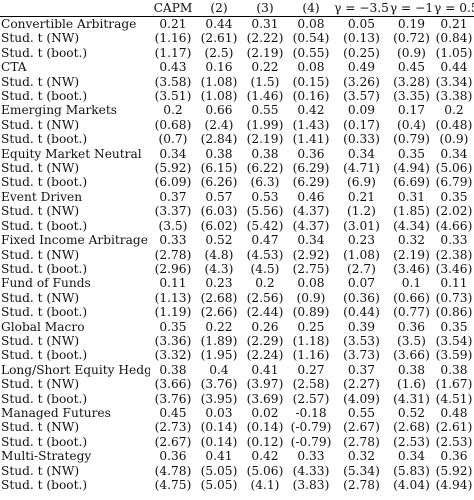  Describe the element at coordinates (237, 327) in the screenshot. I see `table-row: Global Macro 0.35 0.22 0.26 0.25 0.39 0.36 0.35` at that location.